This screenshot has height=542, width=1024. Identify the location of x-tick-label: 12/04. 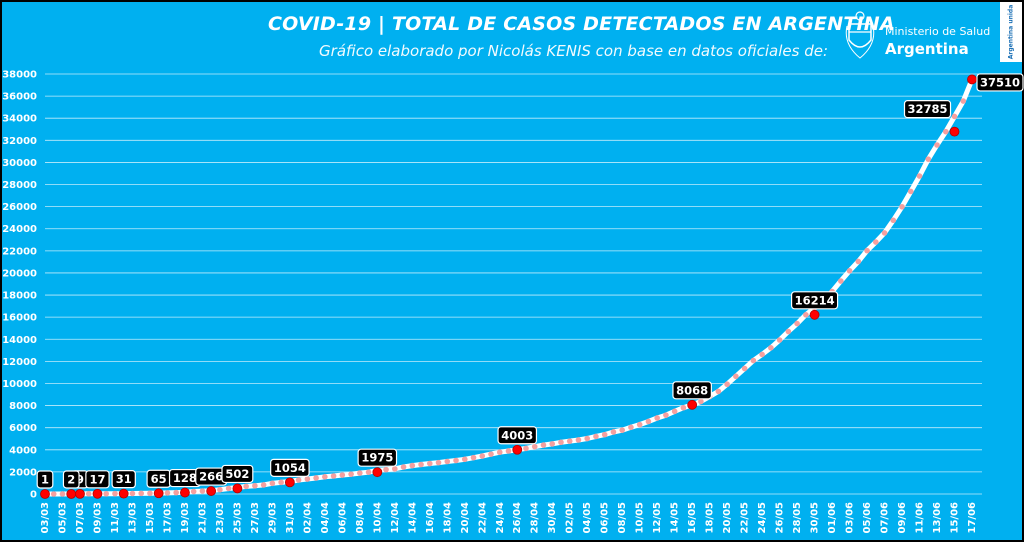
(395, 518).